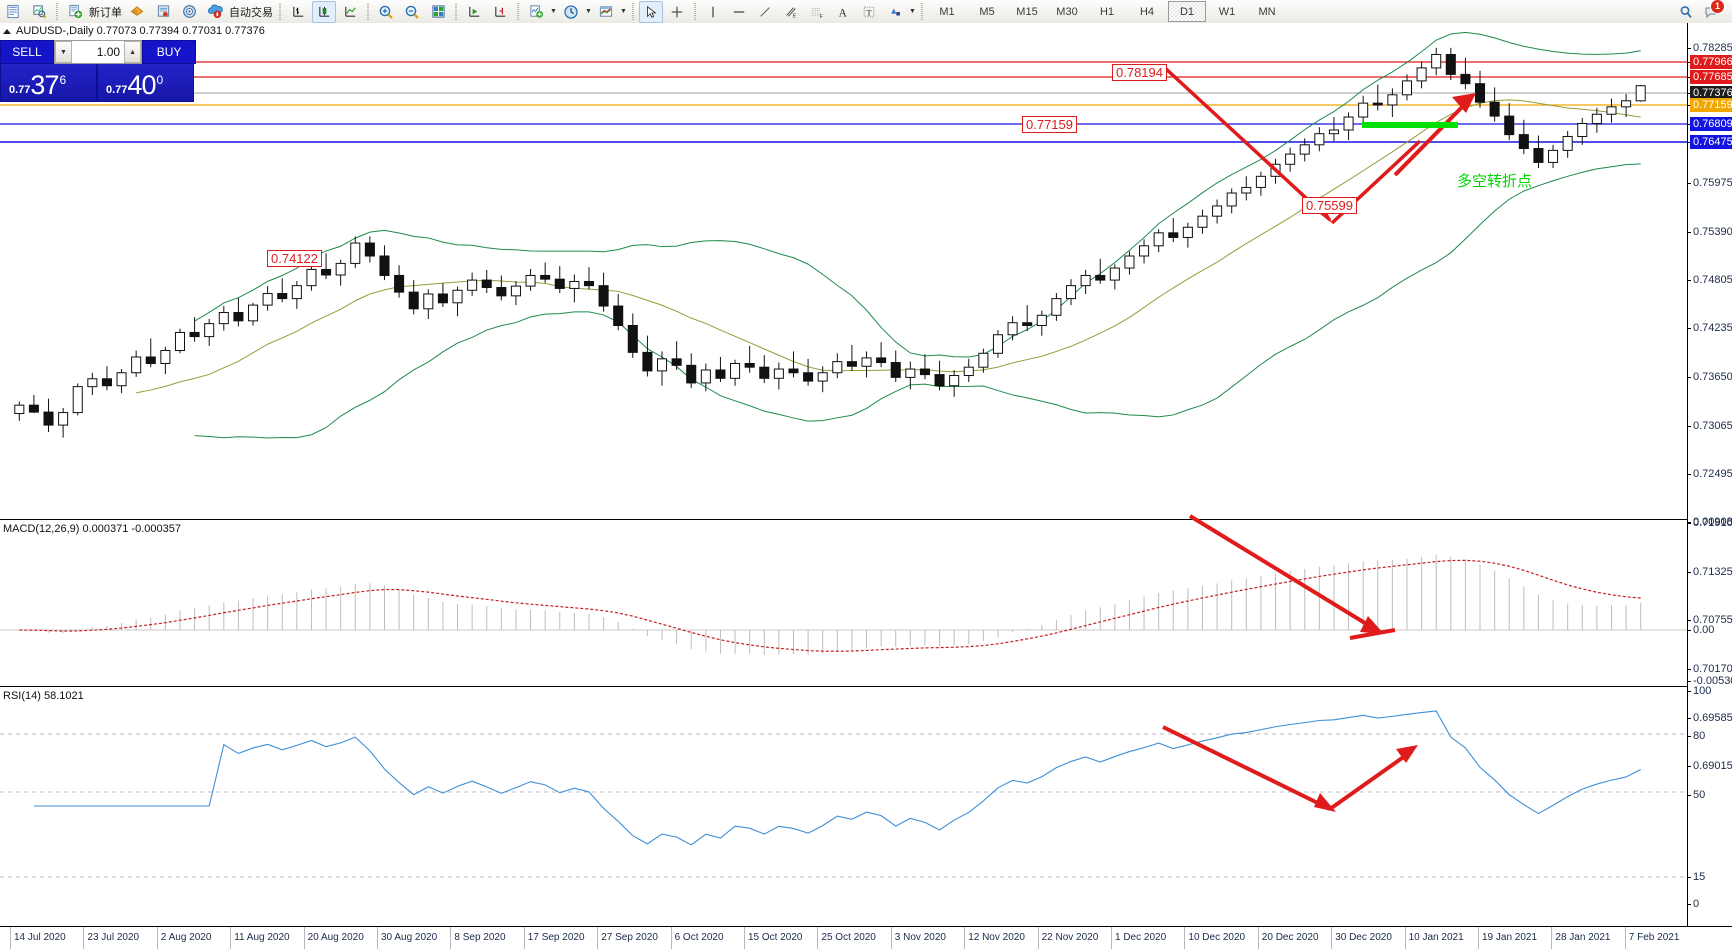  I want to click on timeframe-mn: MN, so click(1267, 11).